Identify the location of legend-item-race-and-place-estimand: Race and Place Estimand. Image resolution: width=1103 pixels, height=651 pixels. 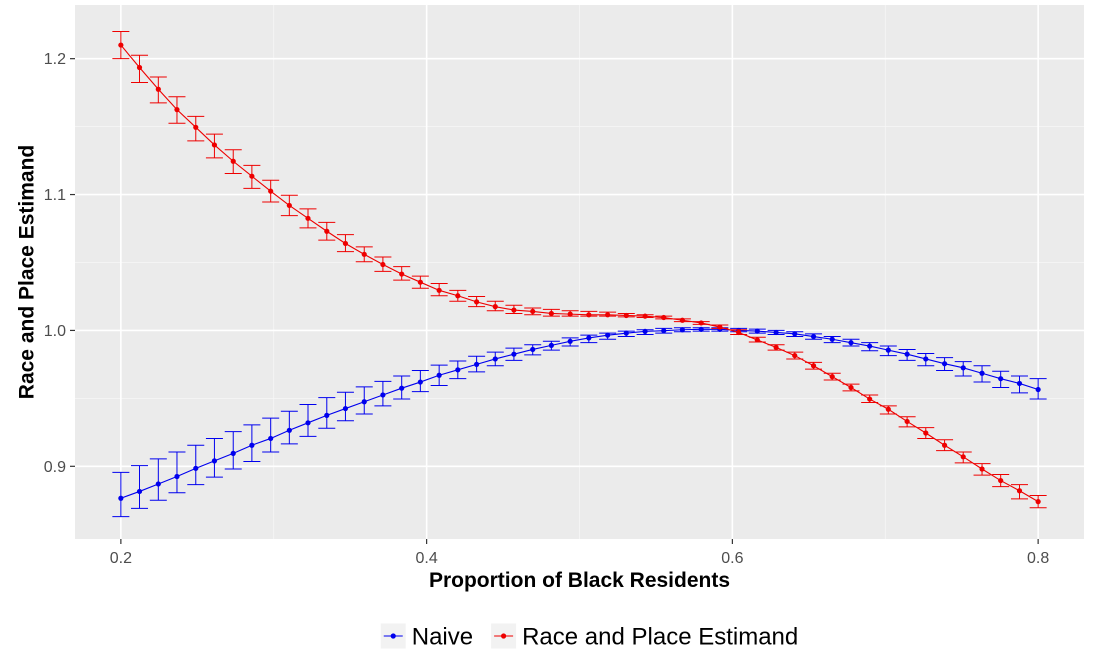
(644, 637).